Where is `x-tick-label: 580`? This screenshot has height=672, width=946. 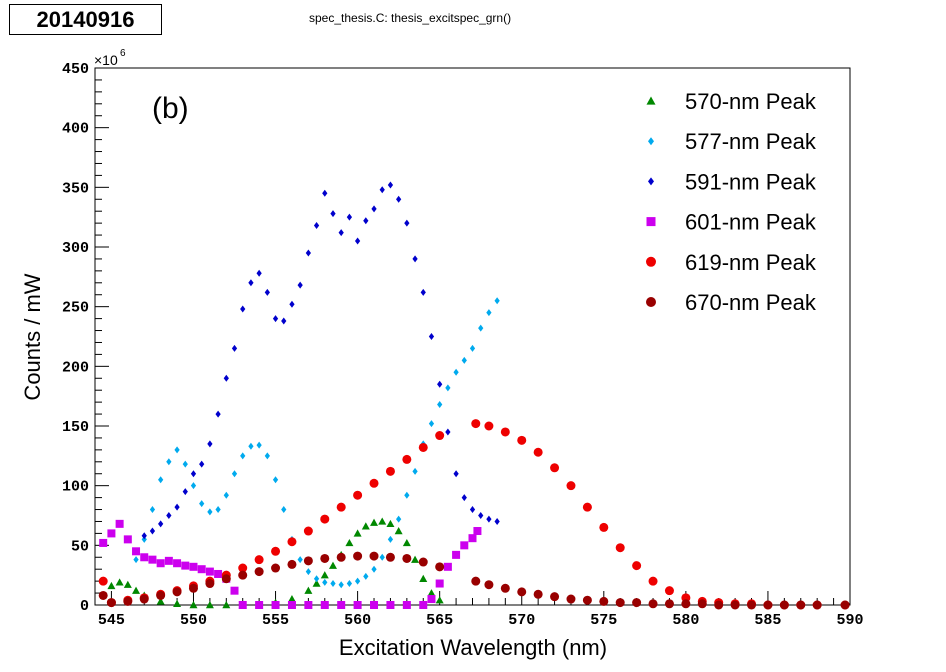
x-tick-label: 580 is located at coordinates (685, 620).